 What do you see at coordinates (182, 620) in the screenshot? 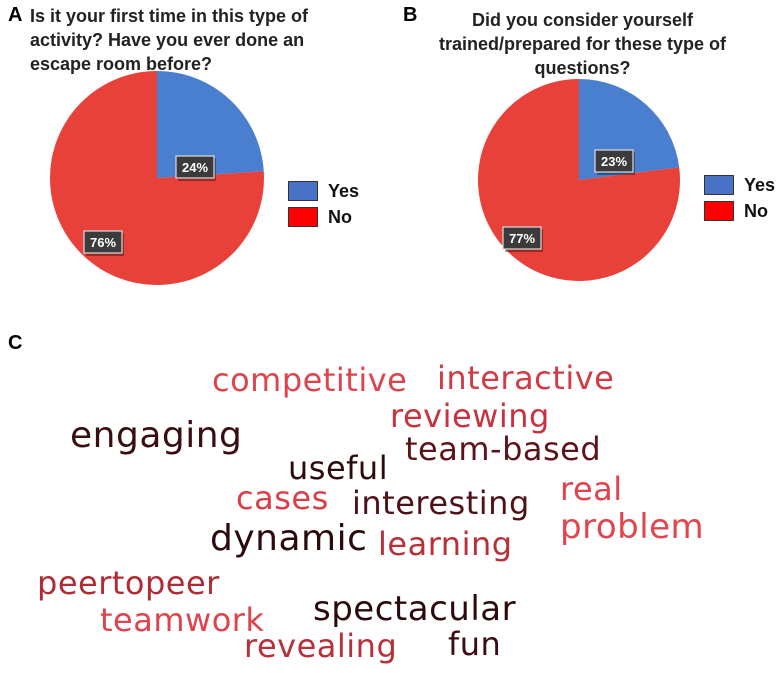
I see `word-cloud-word: teamwork` at bounding box center [182, 620].